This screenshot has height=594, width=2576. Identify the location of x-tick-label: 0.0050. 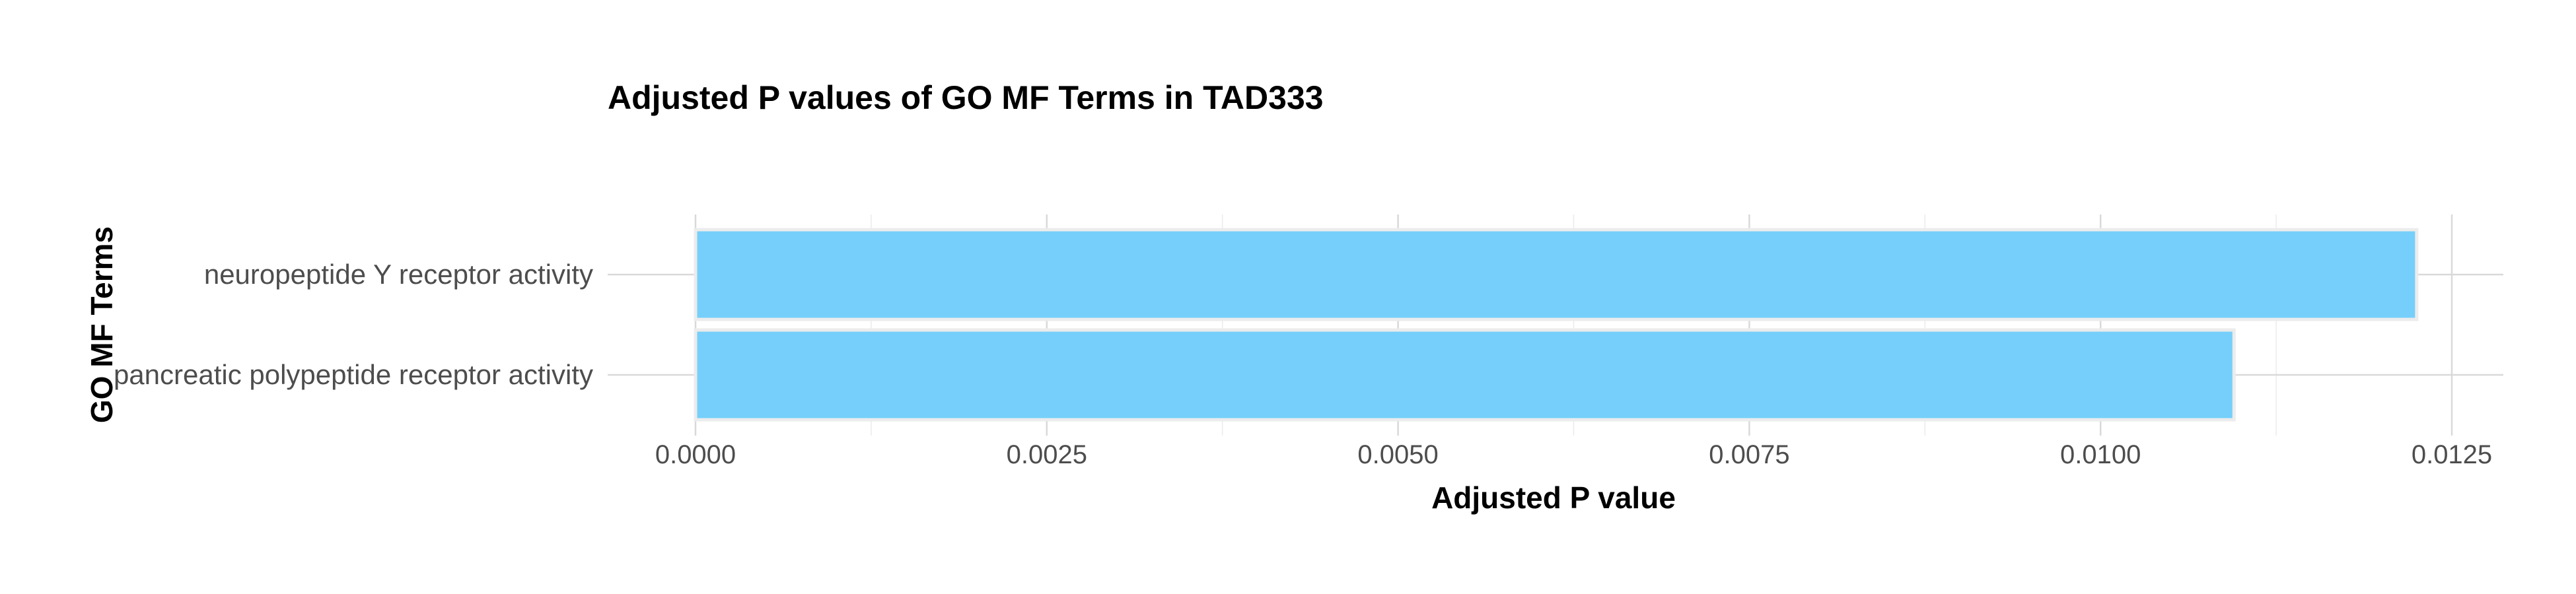
(1398, 454).